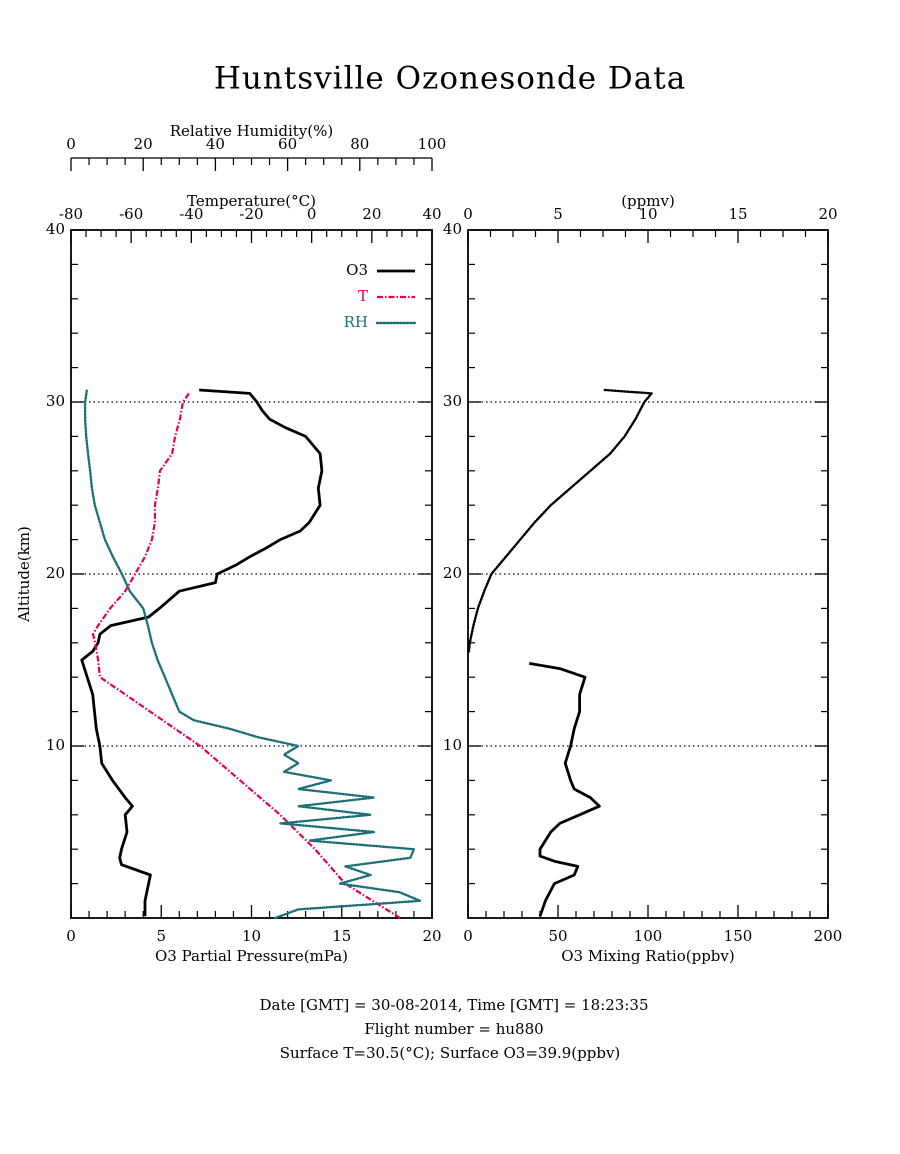 This screenshot has height=1154, width=900. I want to click on x2-tick-label: 40, so click(431, 214).